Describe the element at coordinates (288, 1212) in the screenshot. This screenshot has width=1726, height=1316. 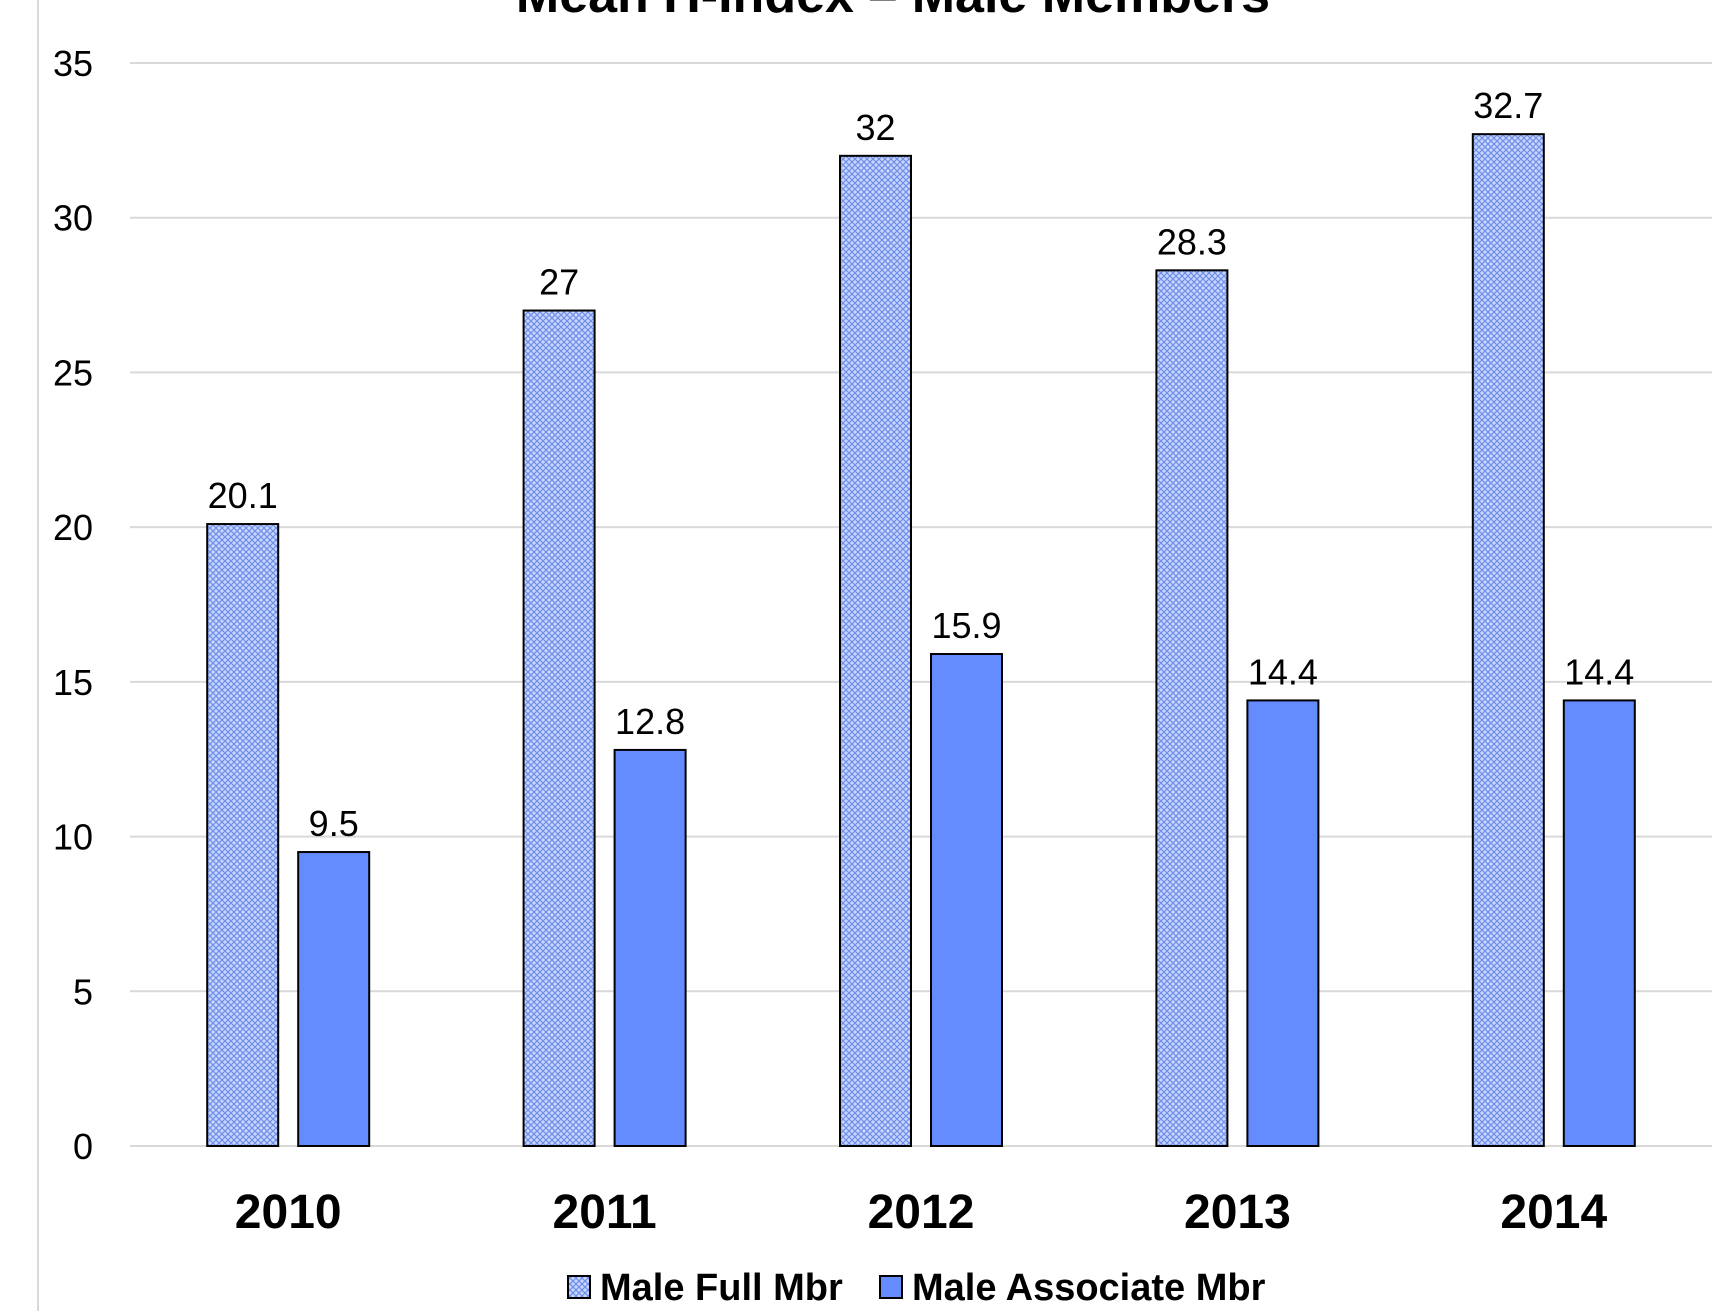
I see `x-category-label: 2010` at that location.